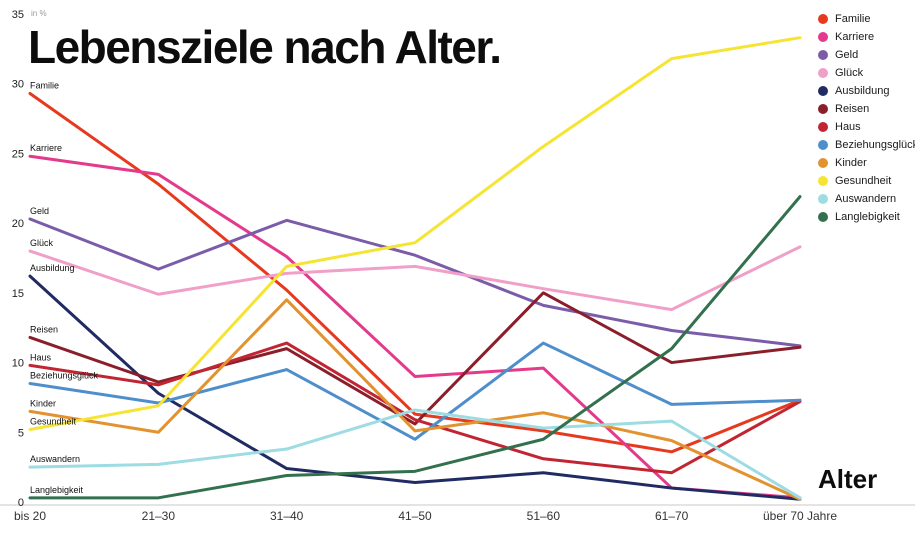 The height and width of the screenshot is (533, 915). I want to click on y-tick-label: 10, so click(18, 364).